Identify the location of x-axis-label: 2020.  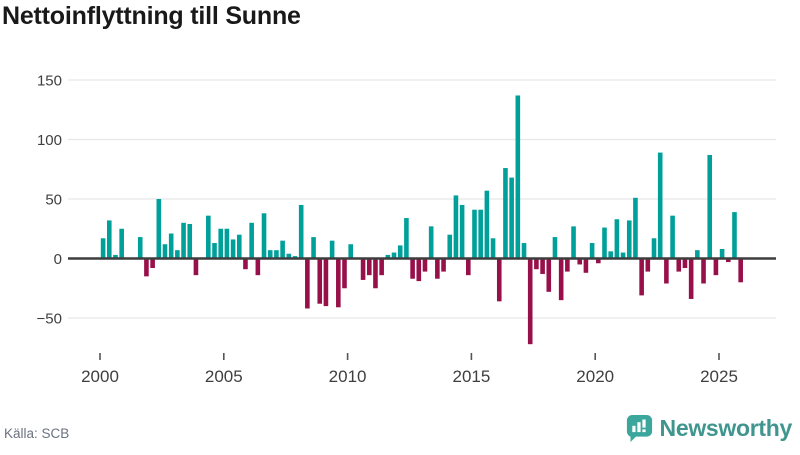
(595, 376).